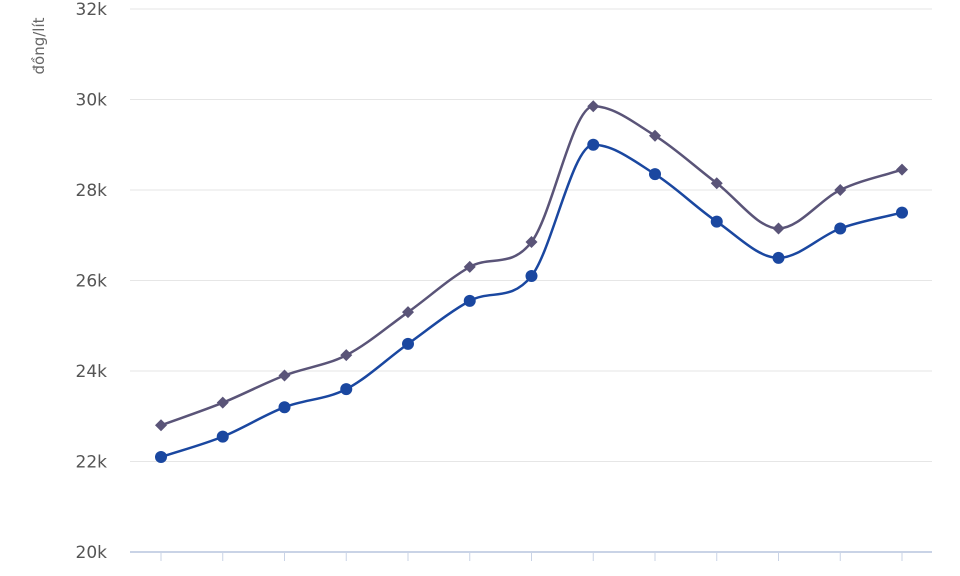 The height and width of the screenshot is (576, 960). I want to click on y-axis-title: đồng/lít, so click(39, 45).